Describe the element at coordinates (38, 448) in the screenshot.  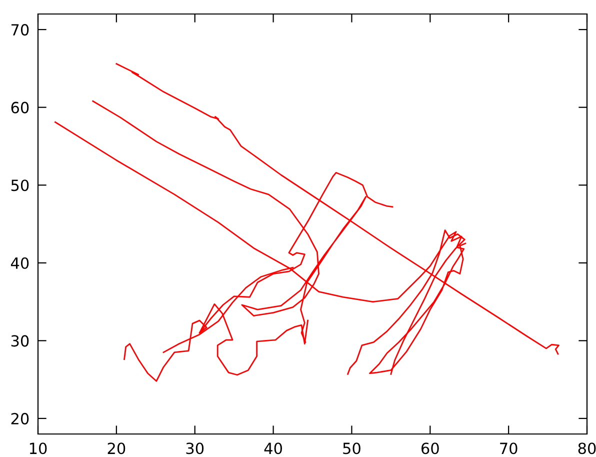
I see `x-tick-label: 10` at that location.